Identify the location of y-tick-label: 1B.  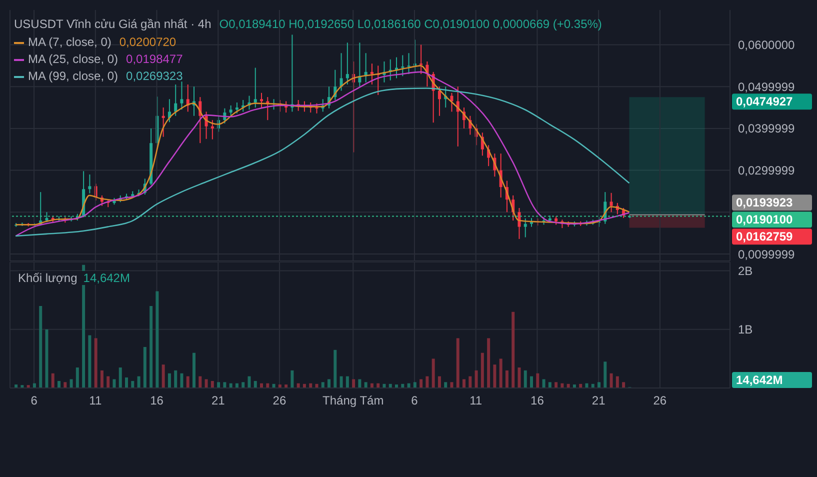
(745, 329).